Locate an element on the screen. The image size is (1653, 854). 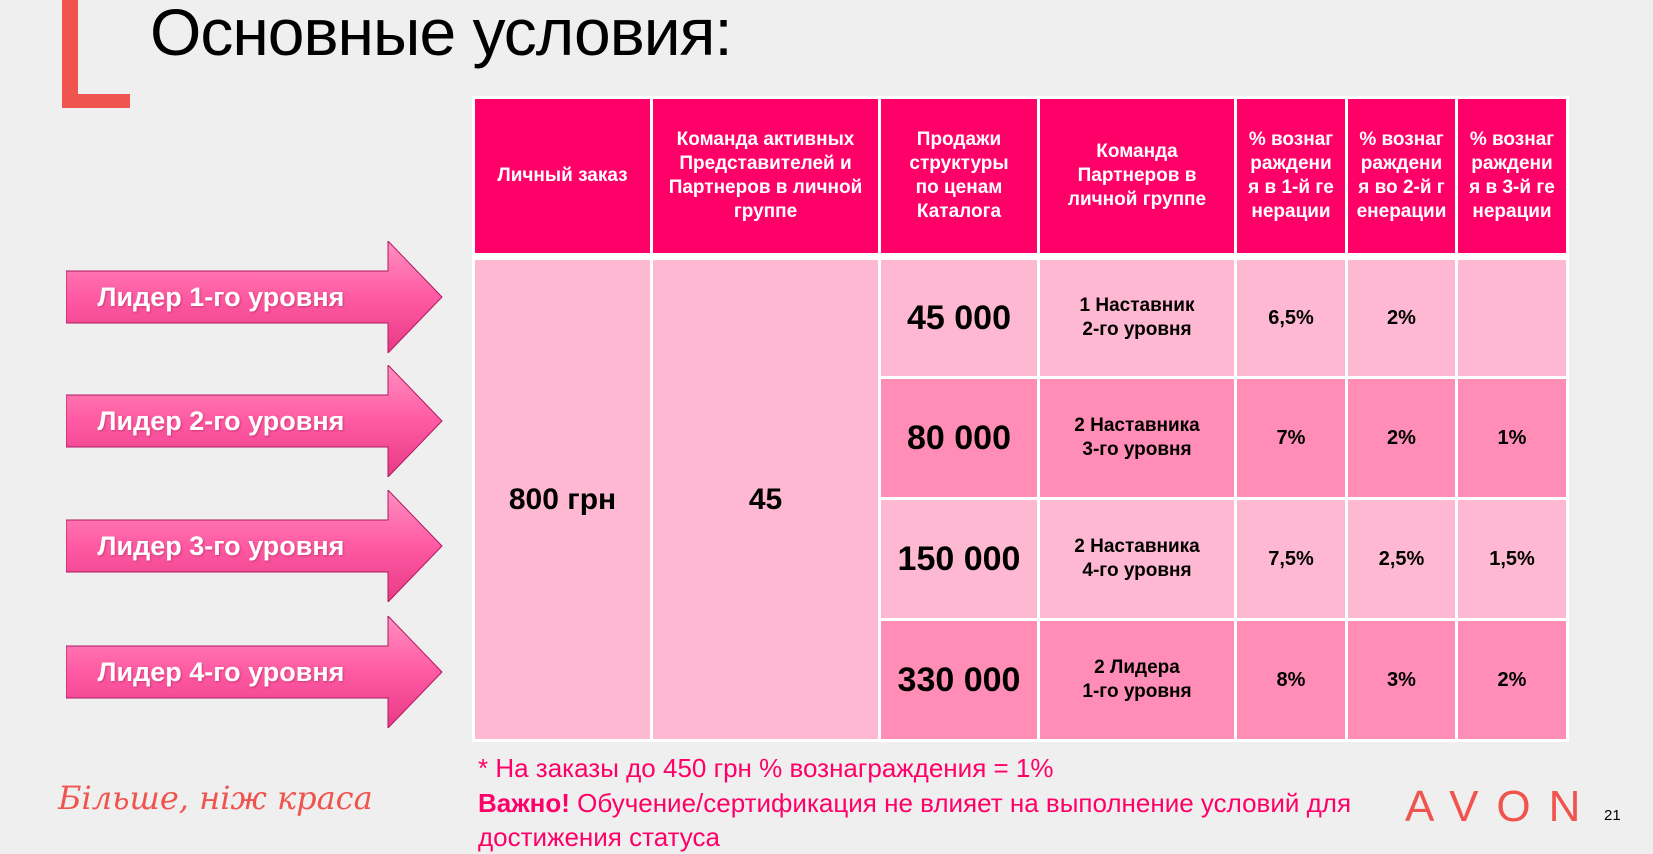
slide-title: Основные условия: is located at coordinates (441, 34).